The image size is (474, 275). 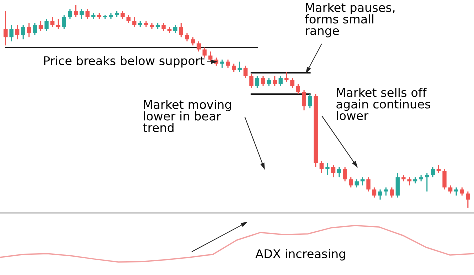 I want to click on annotation: Market moving lower in bear trend, so click(x=187, y=116).